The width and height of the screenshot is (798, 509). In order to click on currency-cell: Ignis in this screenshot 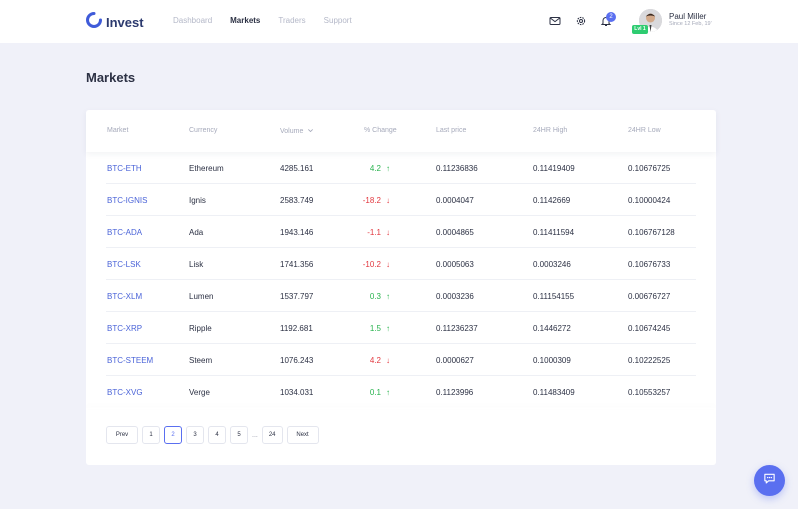, I will do `click(197, 200)`.